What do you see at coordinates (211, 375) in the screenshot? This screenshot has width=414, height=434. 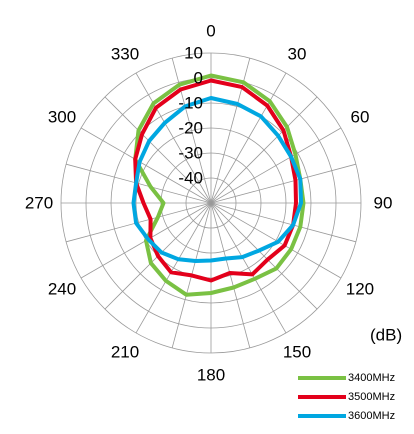 I see `angle-label-180: 180` at bounding box center [211, 375].